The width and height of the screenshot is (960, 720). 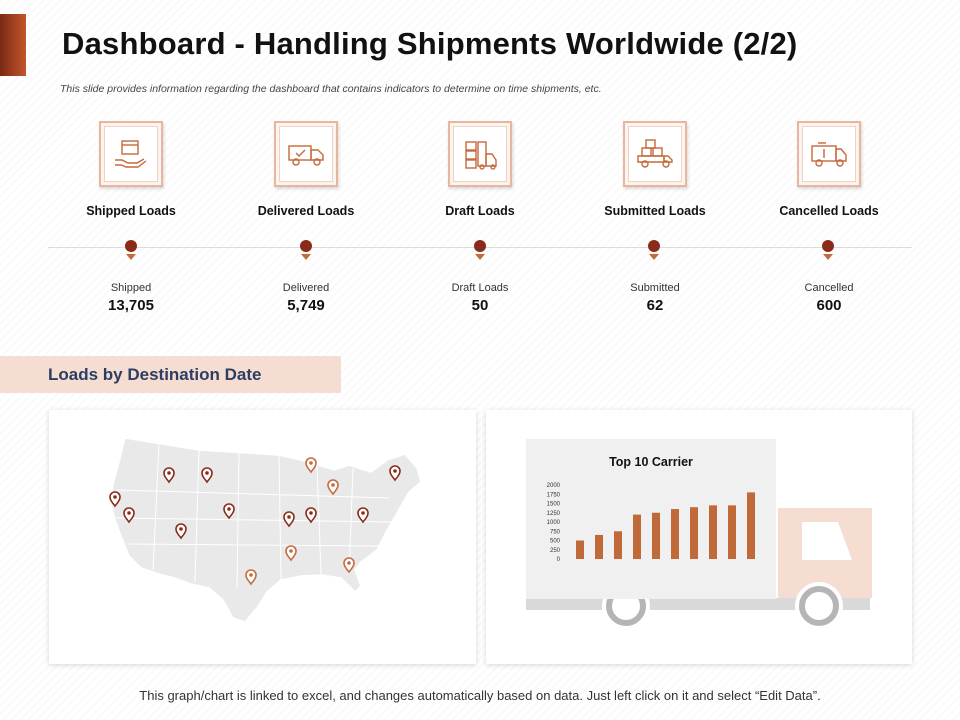 I want to click on delivery-van-icon, so click(x=829, y=154).